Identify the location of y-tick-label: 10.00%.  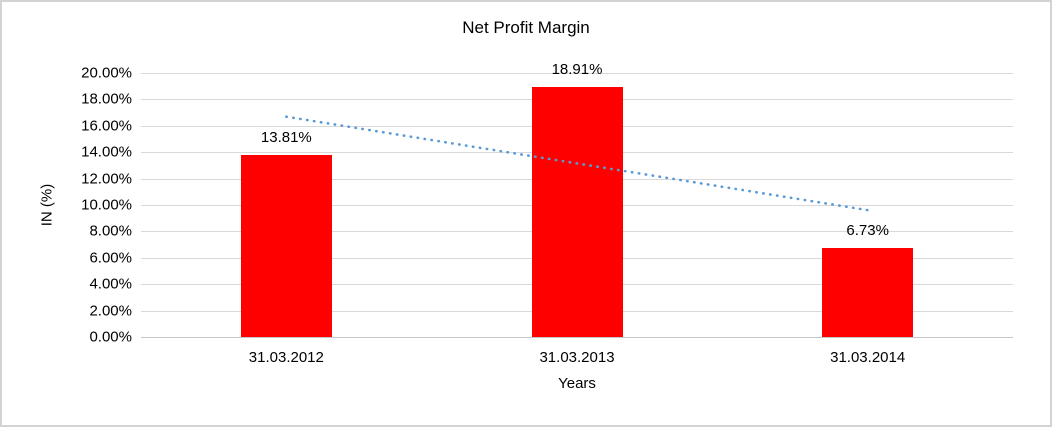
(106, 205).